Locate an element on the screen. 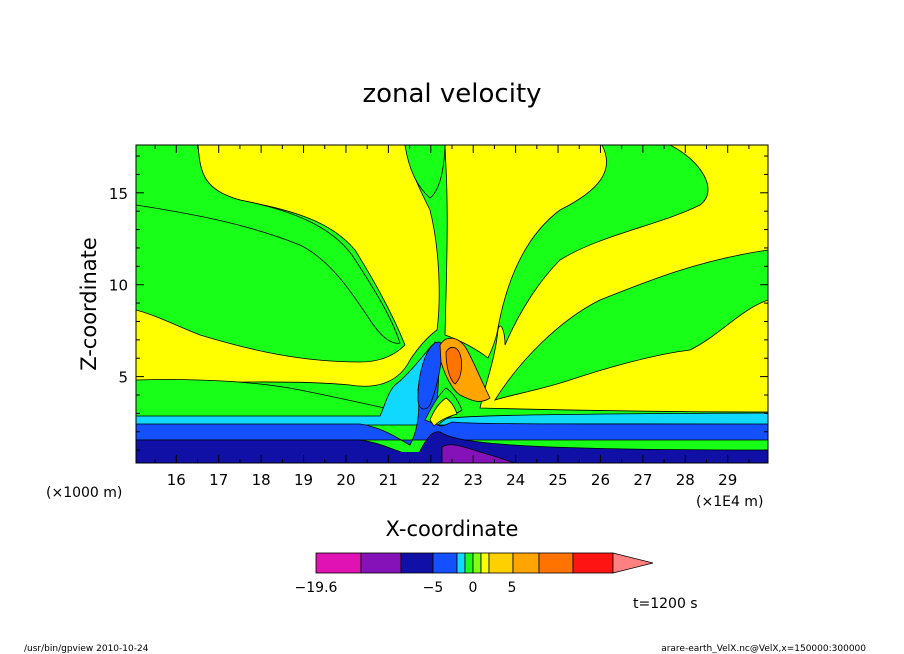  footer-right: arare-earth_VelX.nc@VelX,x=150000:300000 is located at coordinates (763, 649).